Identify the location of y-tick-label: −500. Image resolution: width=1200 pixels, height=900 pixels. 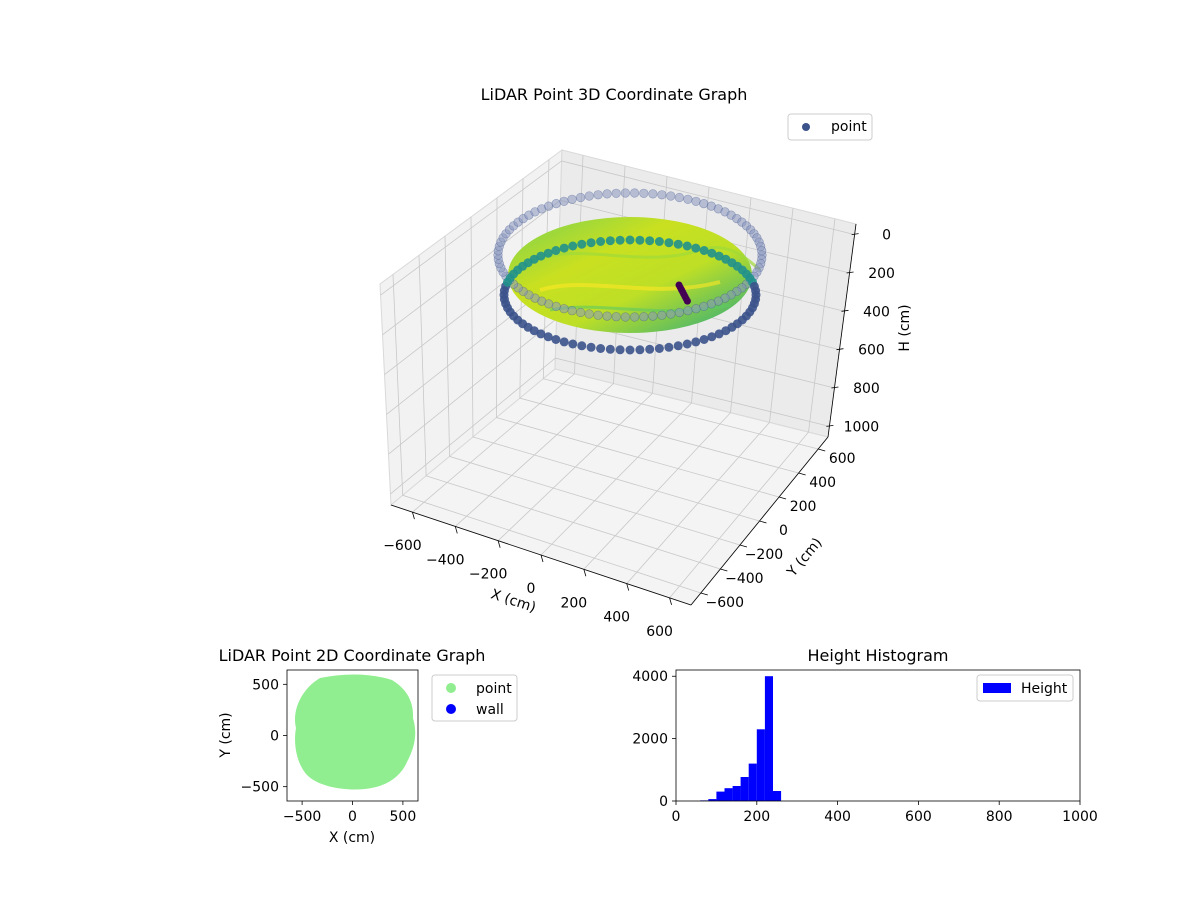
(260, 788).